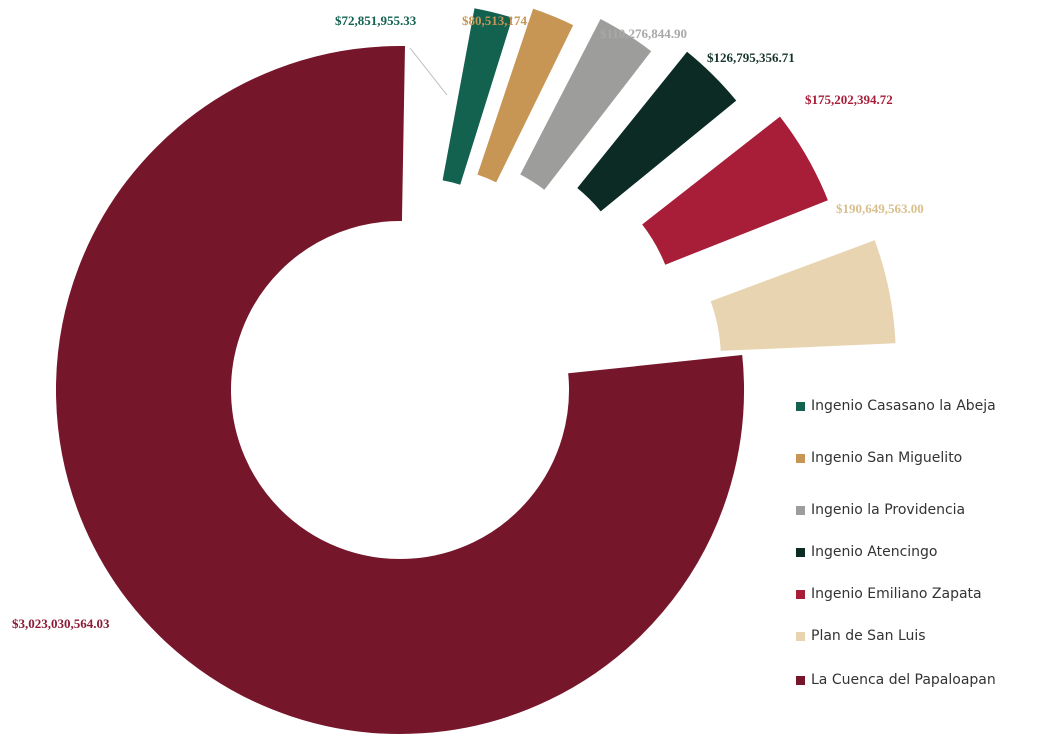  Describe the element at coordinates (888, 510) in the screenshot. I see `legend-label: Ingenio la Providencia` at that location.